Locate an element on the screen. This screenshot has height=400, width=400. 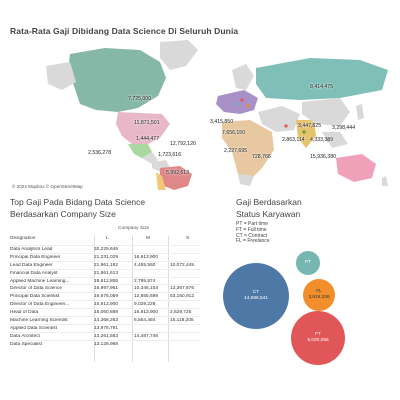
row-l-value: 21,861,613 is located at coordinates (106, 273).